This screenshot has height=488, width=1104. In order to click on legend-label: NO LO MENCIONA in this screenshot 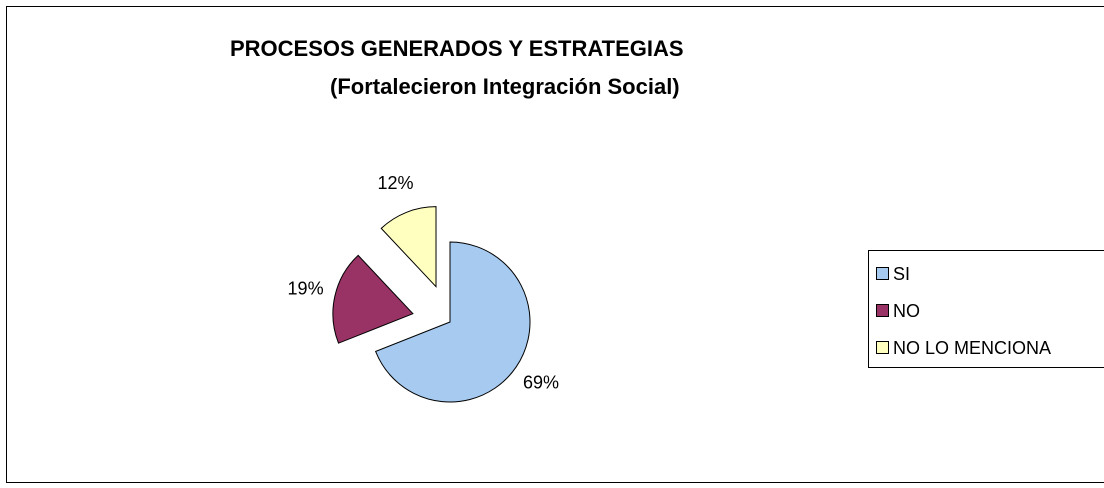, I will do `click(972, 348)`.